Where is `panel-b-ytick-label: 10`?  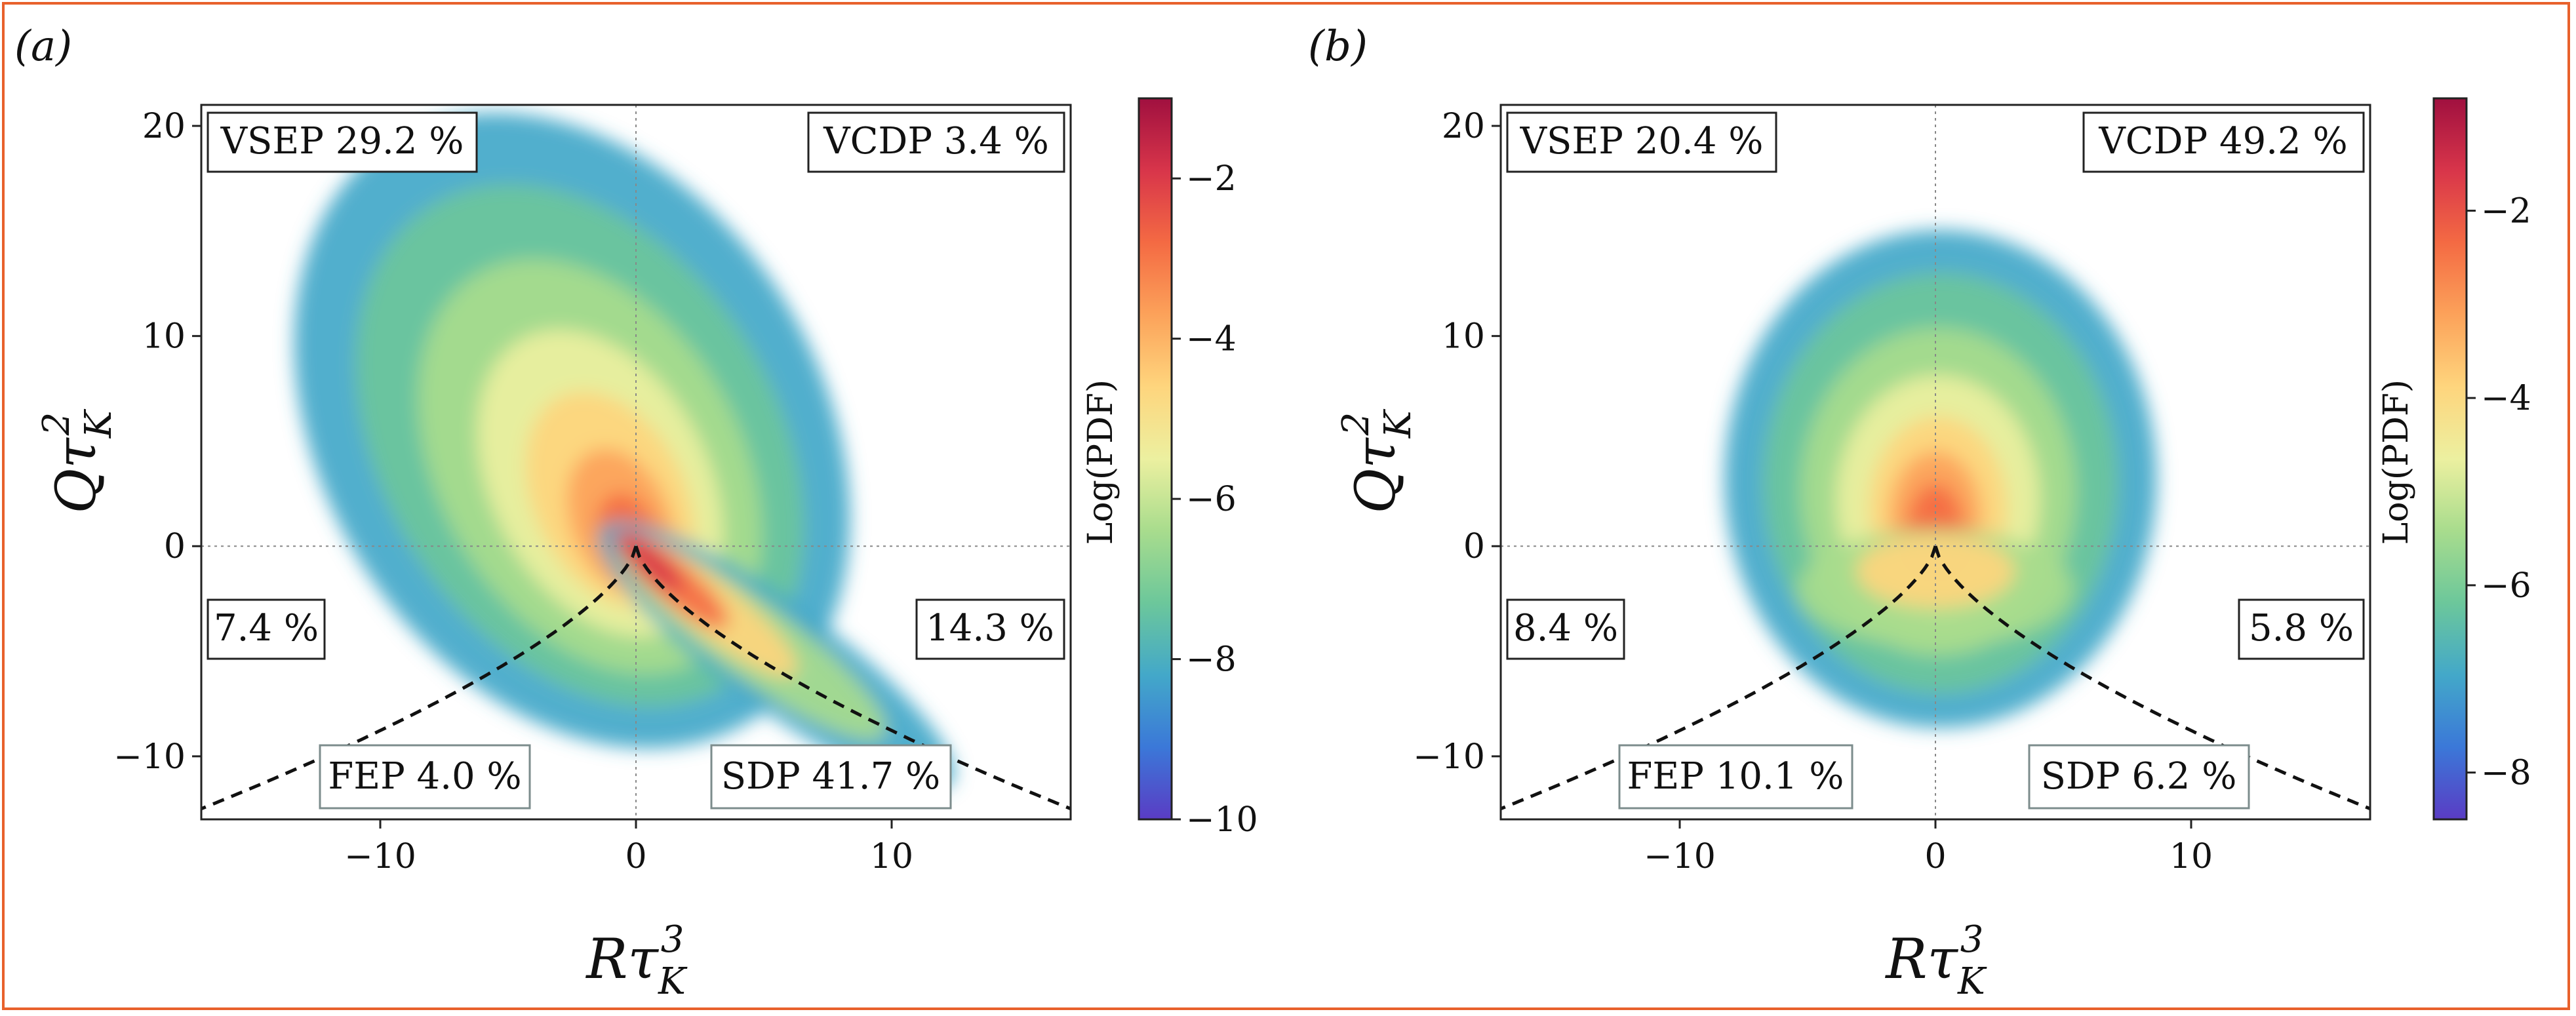 panel-b-ytick-label: 10 is located at coordinates (1463, 337).